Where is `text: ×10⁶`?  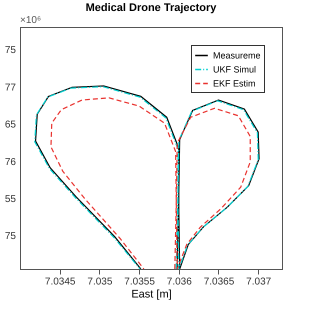
text: ×10⁶ is located at coordinates (31, 20).